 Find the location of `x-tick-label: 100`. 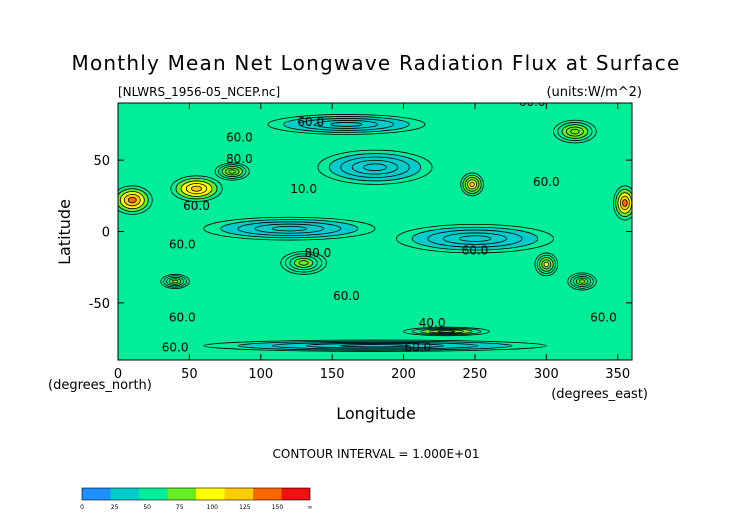

x-tick-label: 100 is located at coordinates (260, 374).